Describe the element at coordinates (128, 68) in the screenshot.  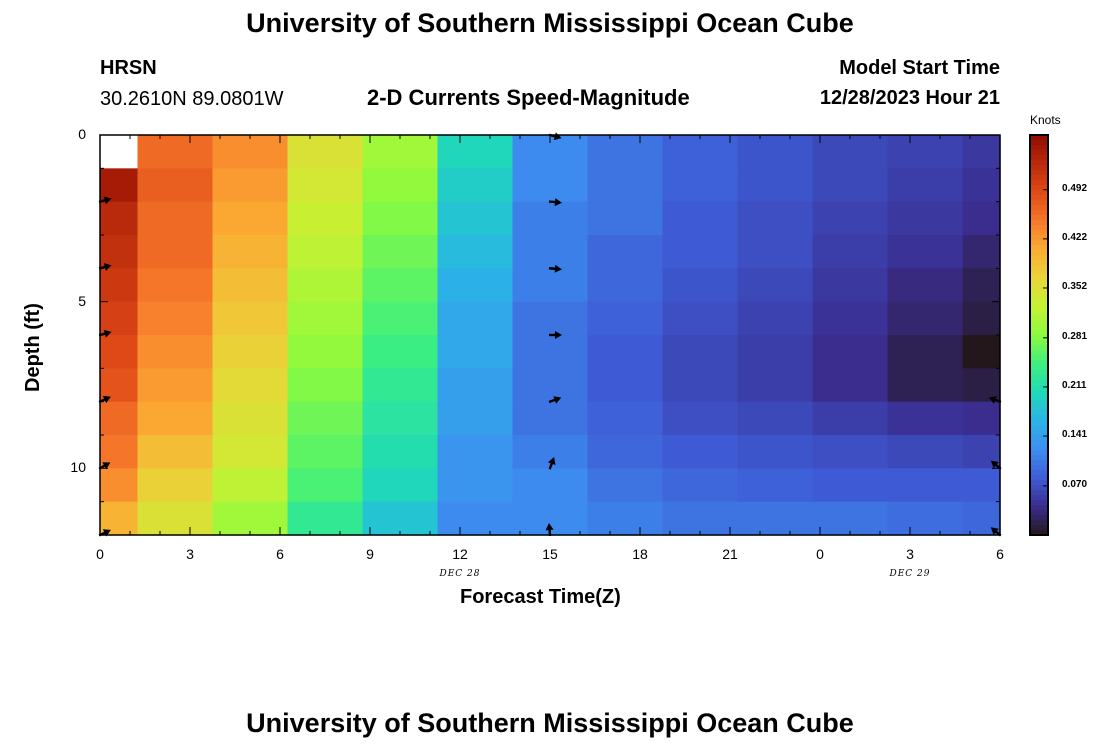
I see `station-name: HRSN` at that location.